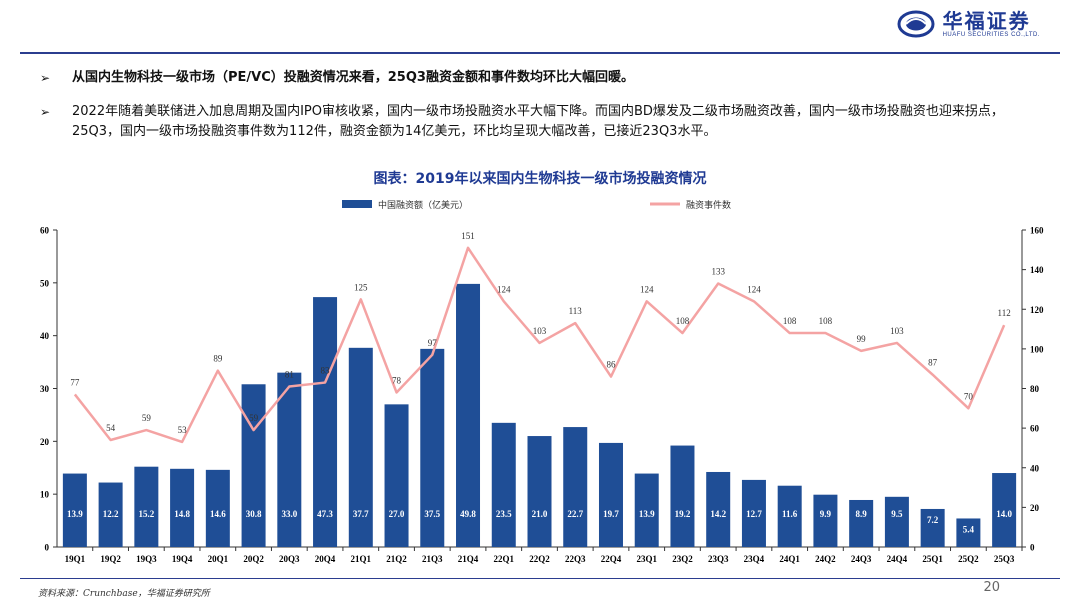  I want to click on brand-logo: 华福证券 HUAFU SECURITIES CO.,LTD., so click(968, 24).